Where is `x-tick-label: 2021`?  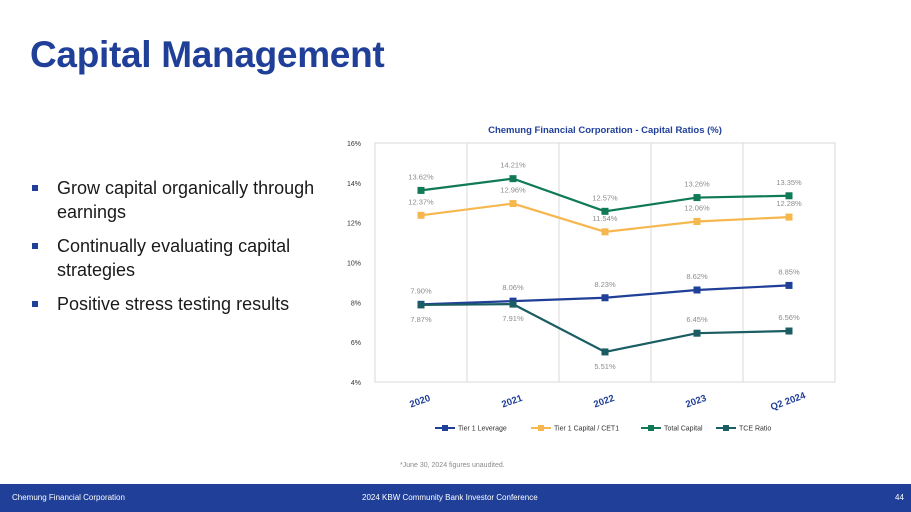
x-tick-label: 2021 is located at coordinates (512, 402).